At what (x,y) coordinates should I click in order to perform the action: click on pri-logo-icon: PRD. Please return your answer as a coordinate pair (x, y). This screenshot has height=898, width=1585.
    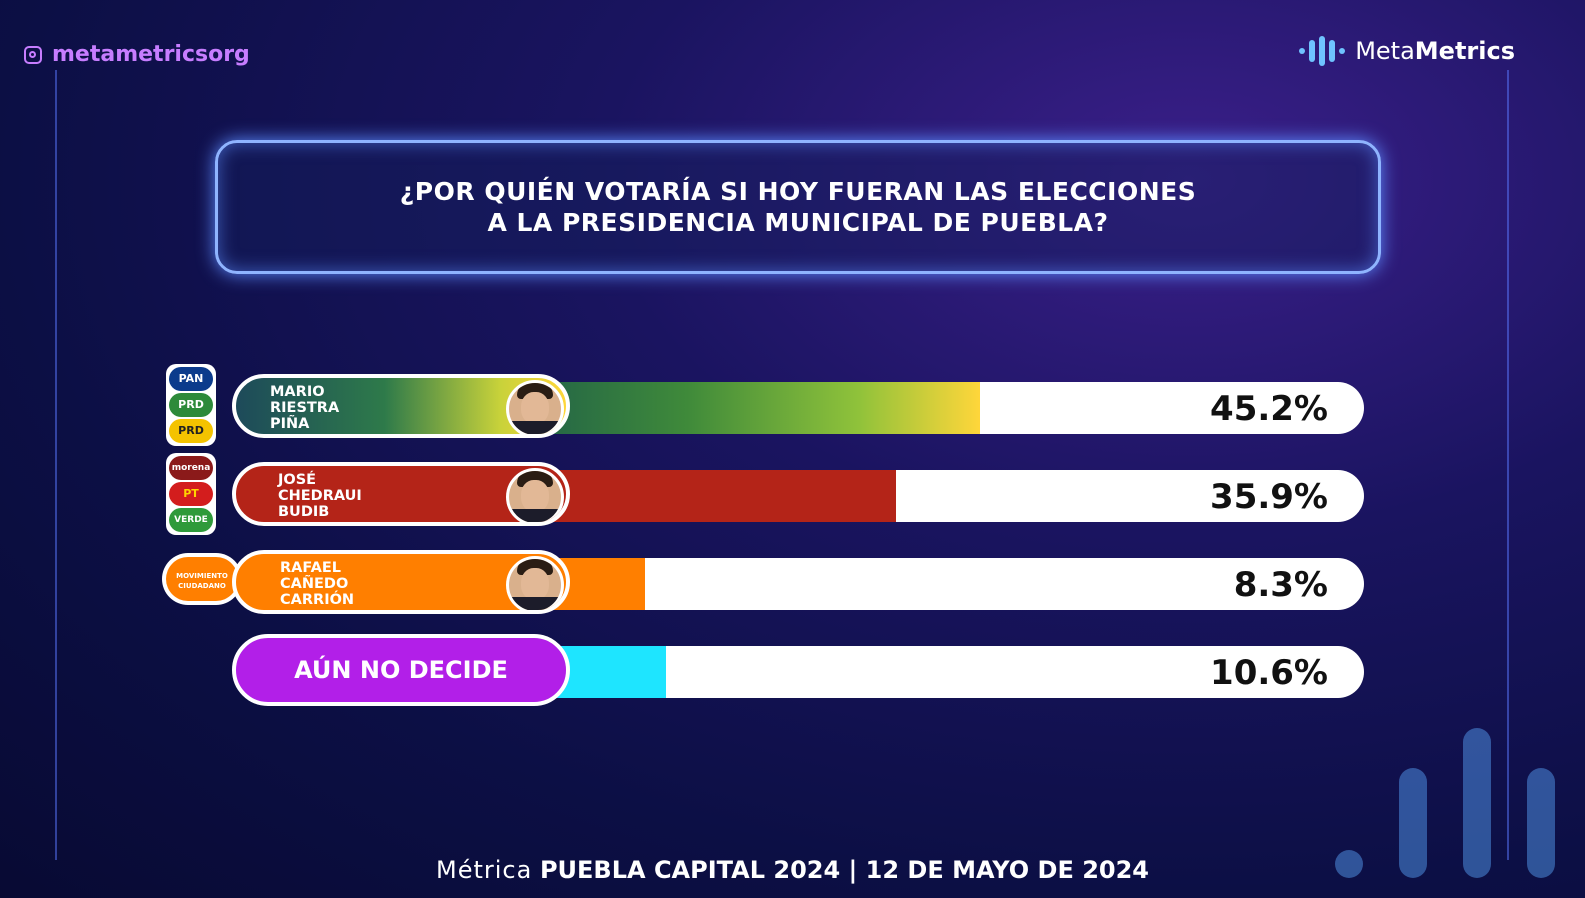
    Looking at the image, I should click on (191, 405).